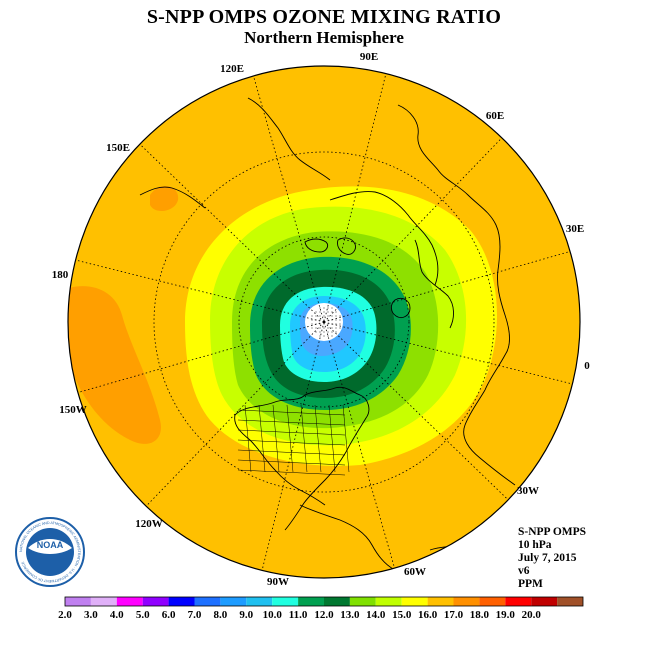 This screenshot has height=648, width=648. I want to click on lon-label: 90E, so click(369, 57).